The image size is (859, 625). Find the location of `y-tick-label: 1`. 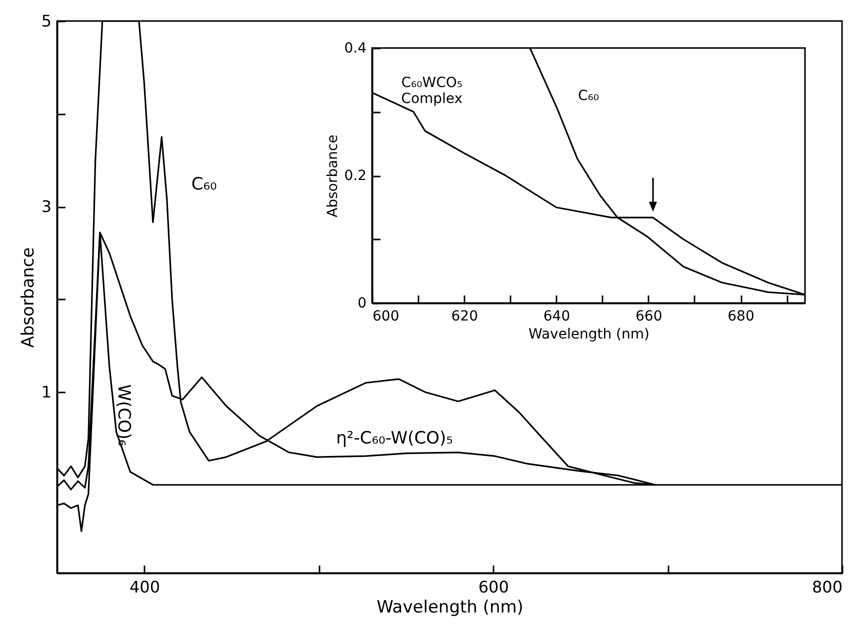

y-tick-label: 1 is located at coordinates (46, 392).